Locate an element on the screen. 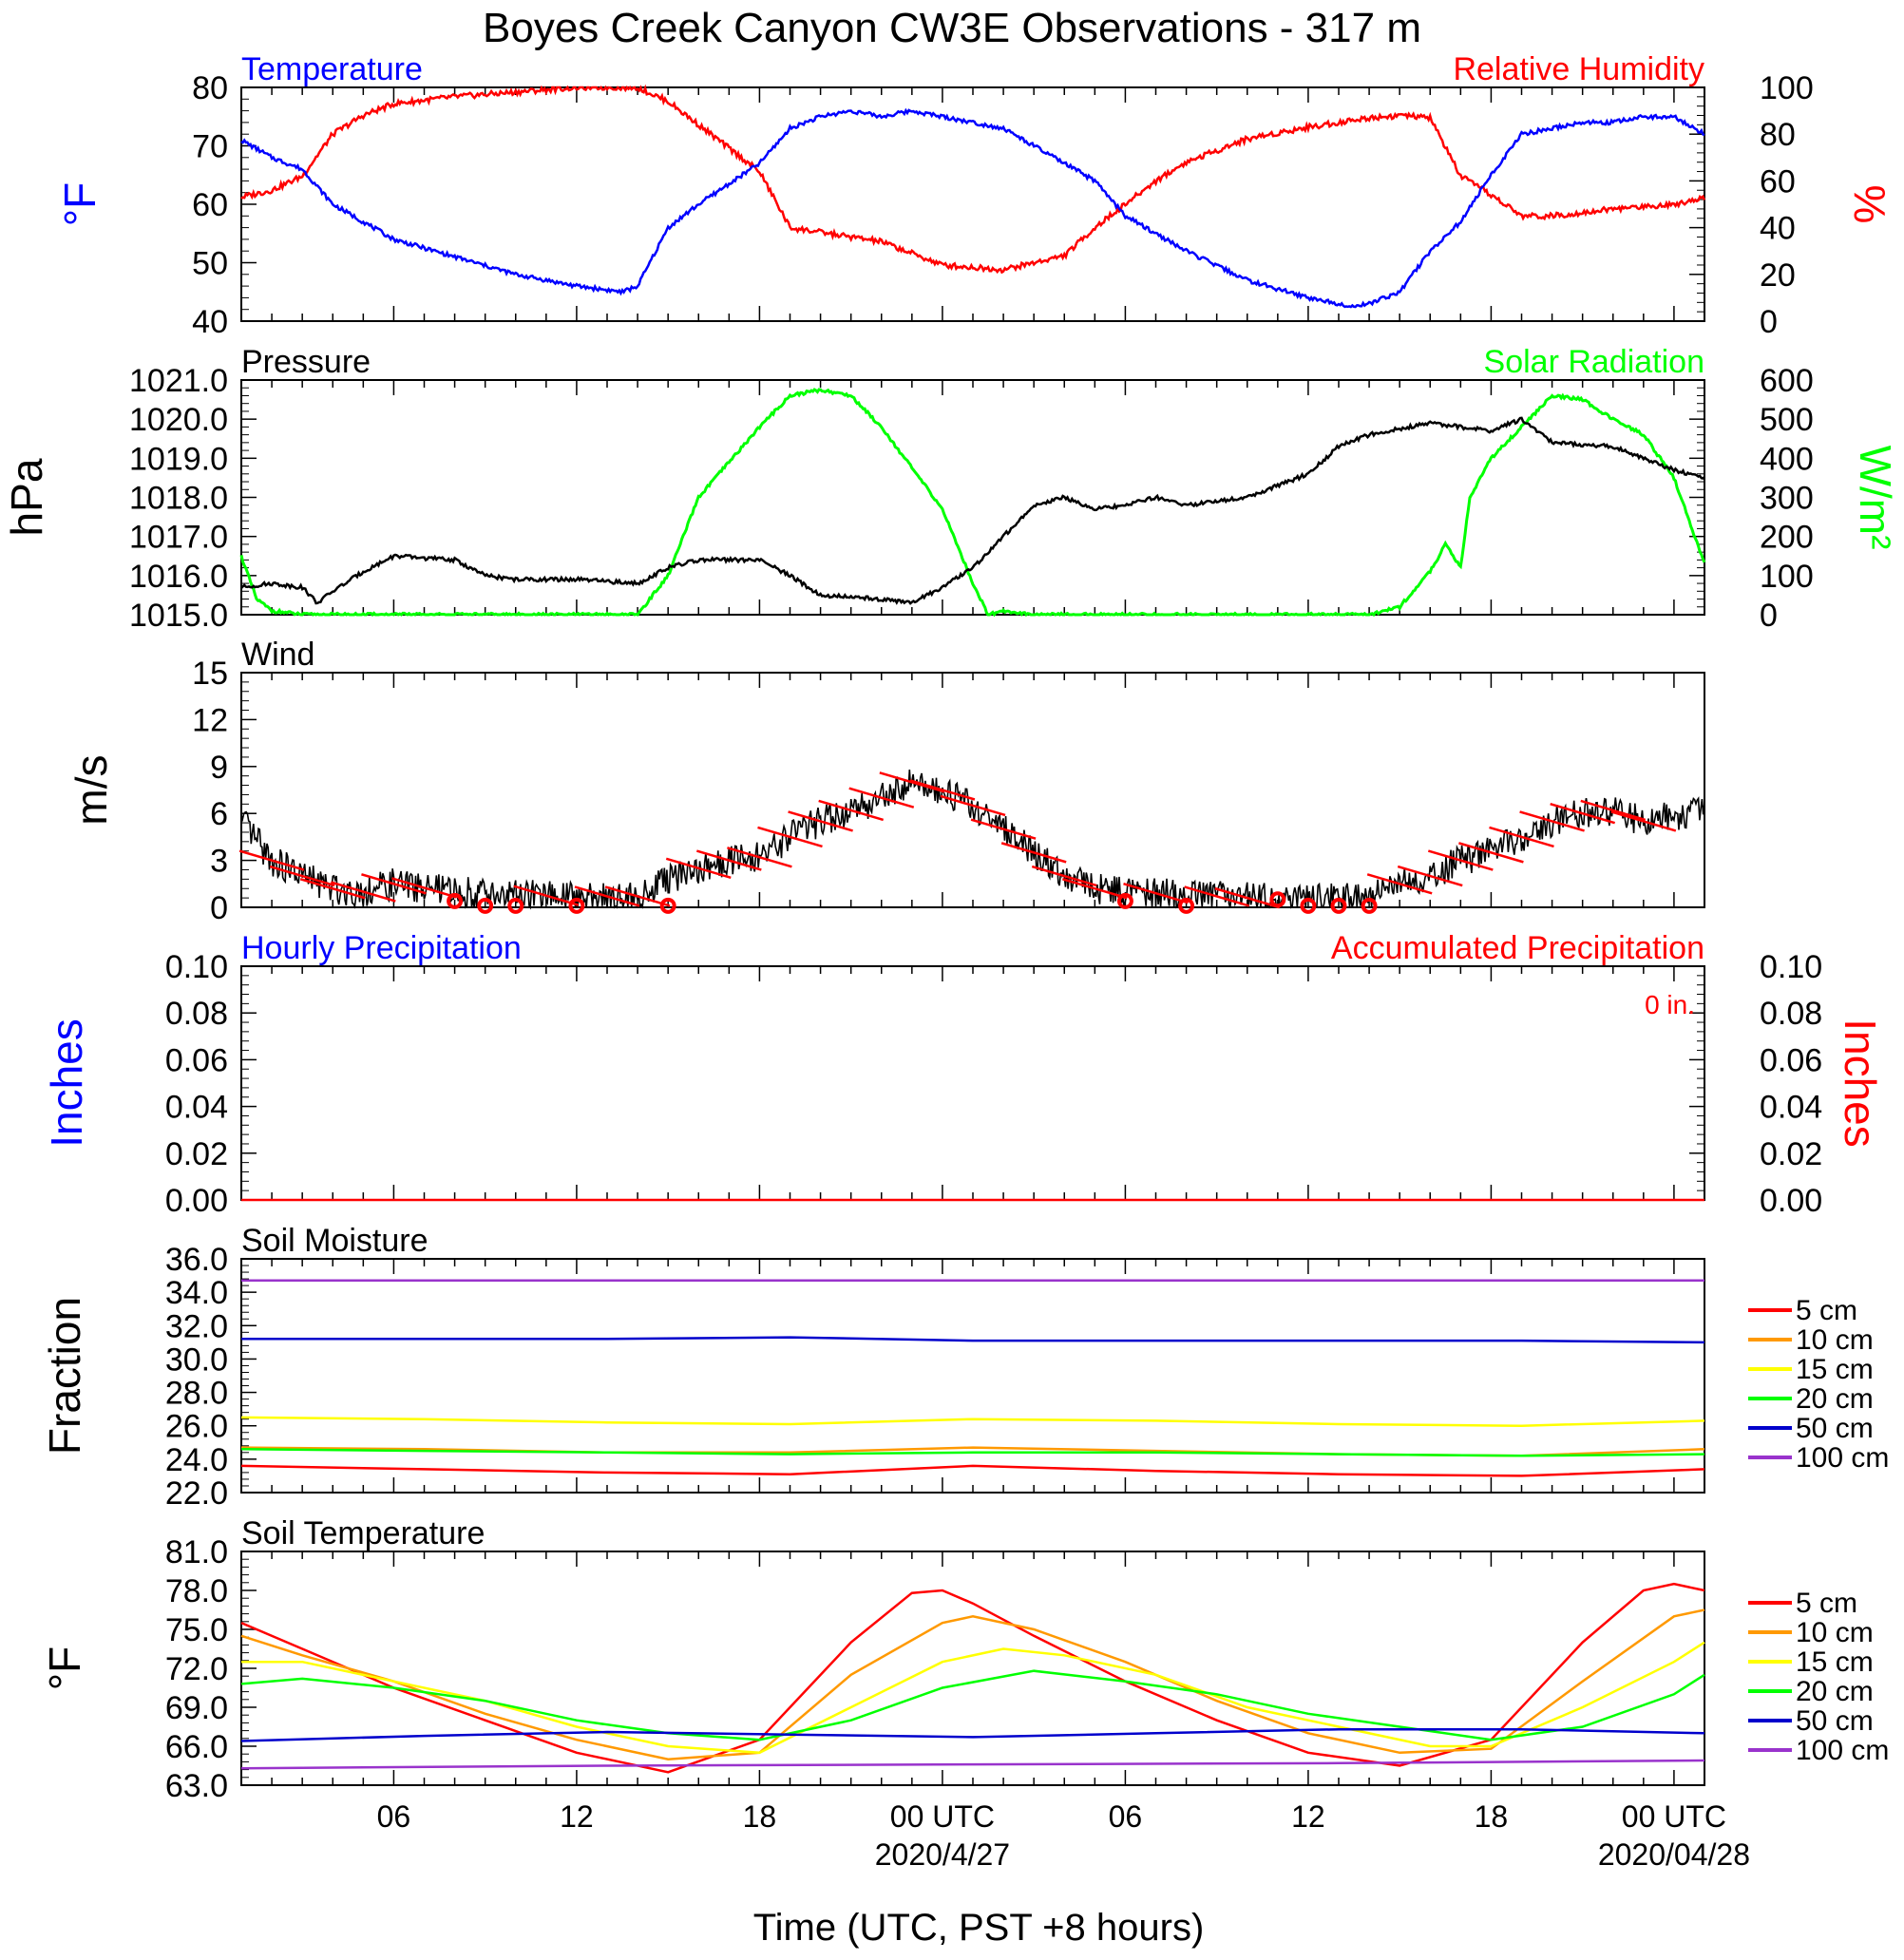 Image resolution: width=1904 pixels, height=1960 pixels. wind-left-tick-label: 0 is located at coordinates (219, 908).